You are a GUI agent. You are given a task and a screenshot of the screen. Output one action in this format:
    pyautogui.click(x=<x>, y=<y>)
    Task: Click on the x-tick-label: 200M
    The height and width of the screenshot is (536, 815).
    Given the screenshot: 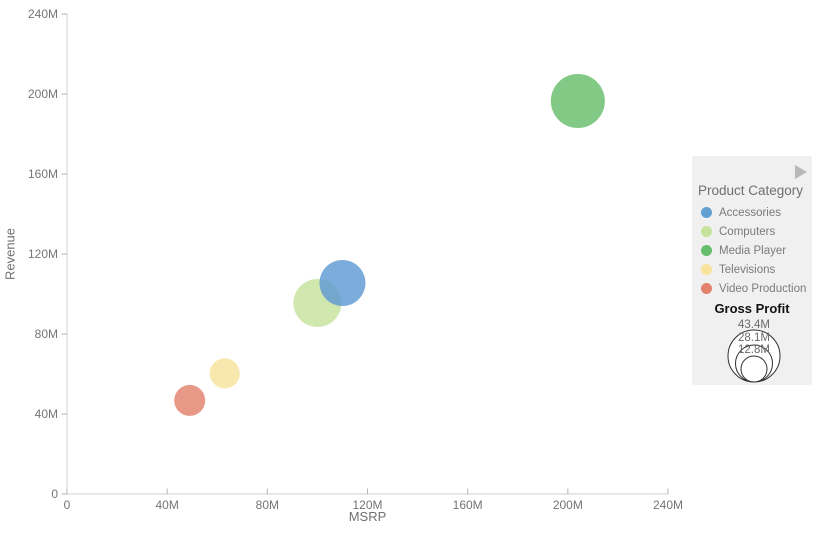 What is the action you would take?
    pyautogui.click(x=568, y=505)
    